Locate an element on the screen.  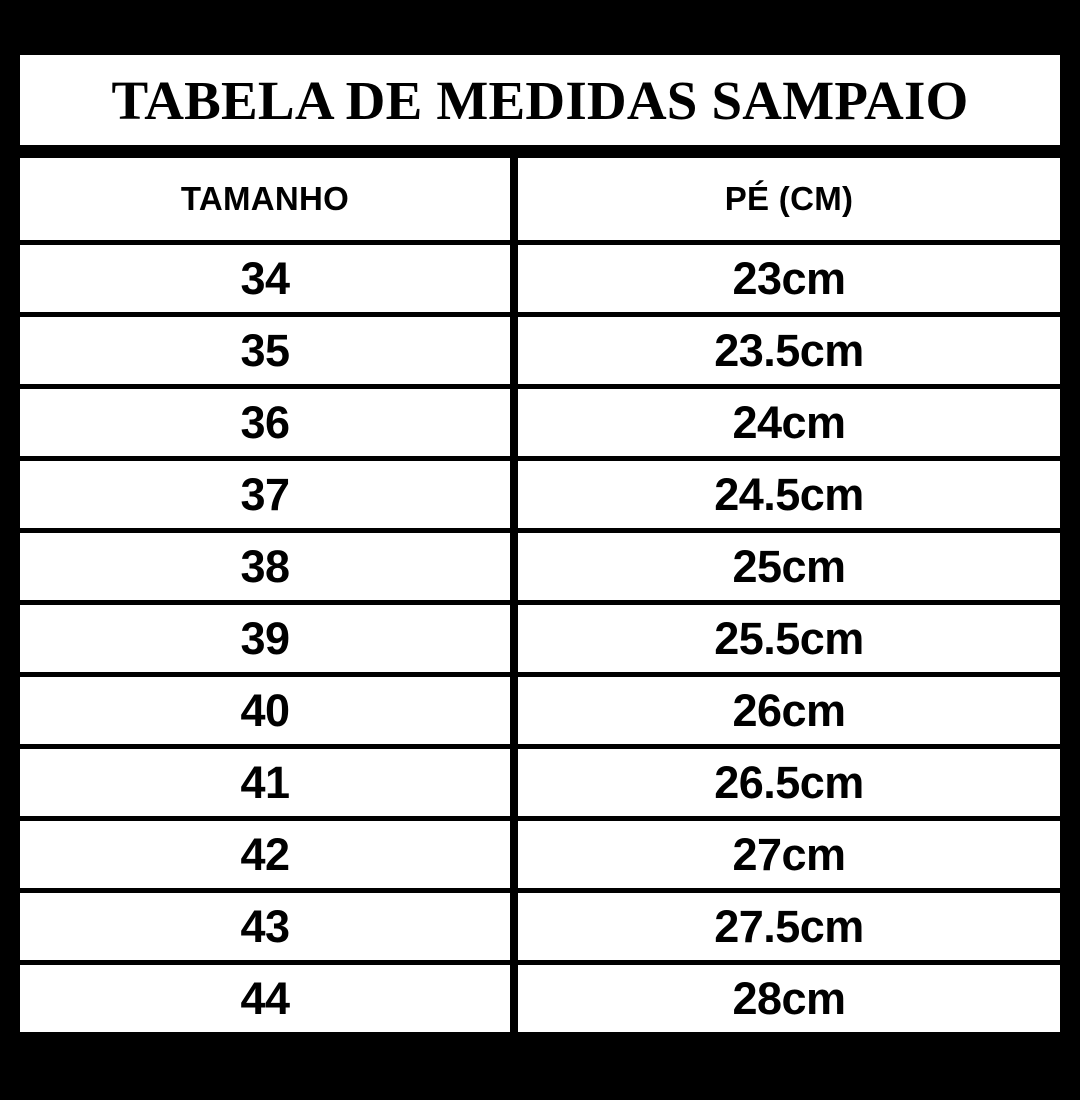
chart-title-banner: TABELA DE MEDIDAS SAMPAIO is located at coordinates (540, 100).